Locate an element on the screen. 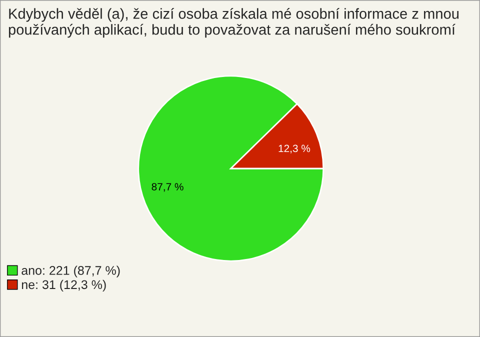  chart-title: Kdybych věděl (a), že cizí osoba získala mé osobní informace z mnou používaných aplikací, budu to považovat za narušení mého soukromí is located at coordinates (233, 23).